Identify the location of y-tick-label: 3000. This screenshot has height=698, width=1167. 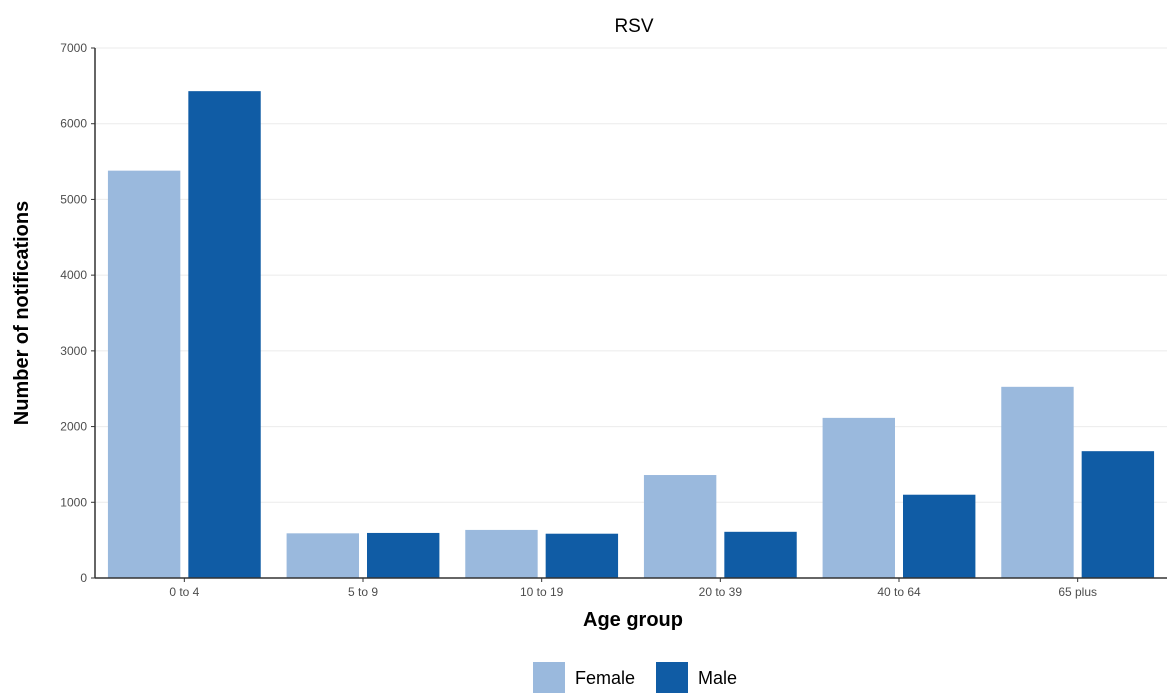
(73, 351).